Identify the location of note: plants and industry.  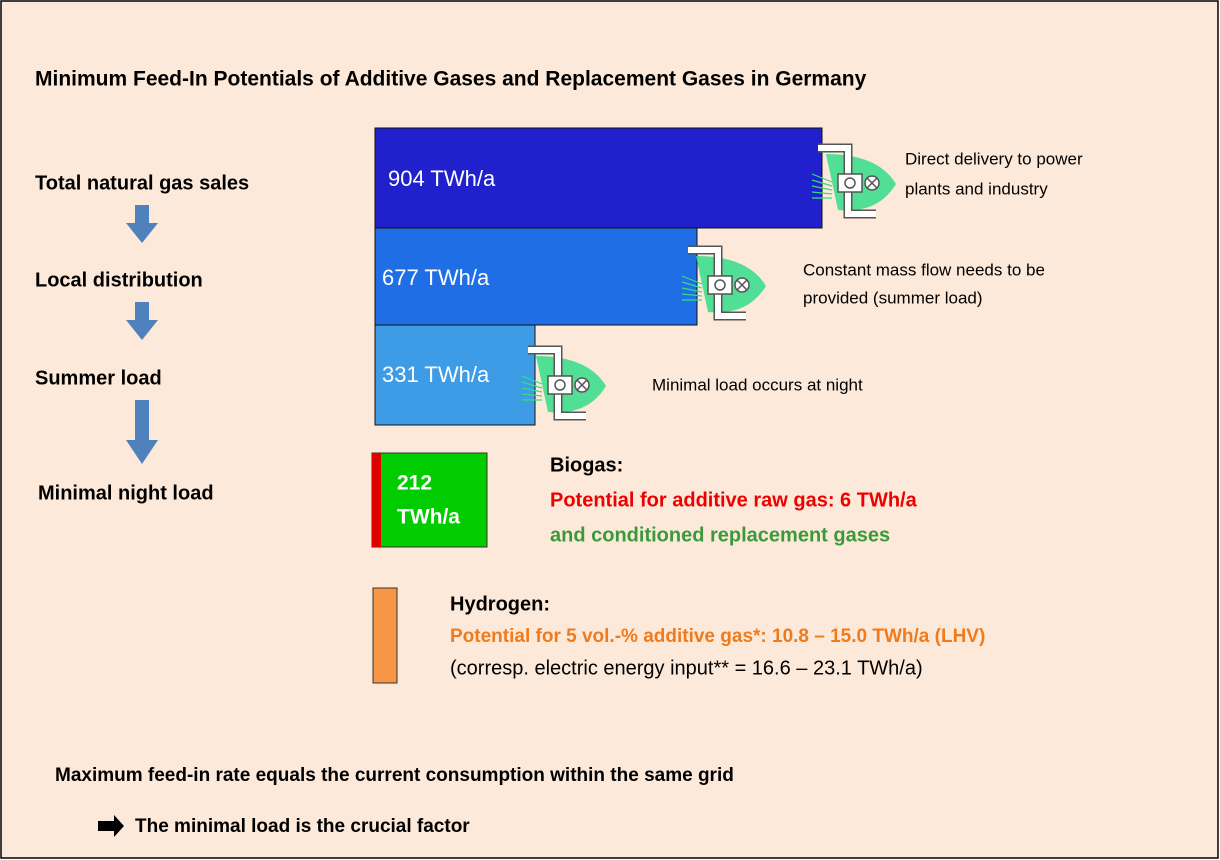
(976, 188).